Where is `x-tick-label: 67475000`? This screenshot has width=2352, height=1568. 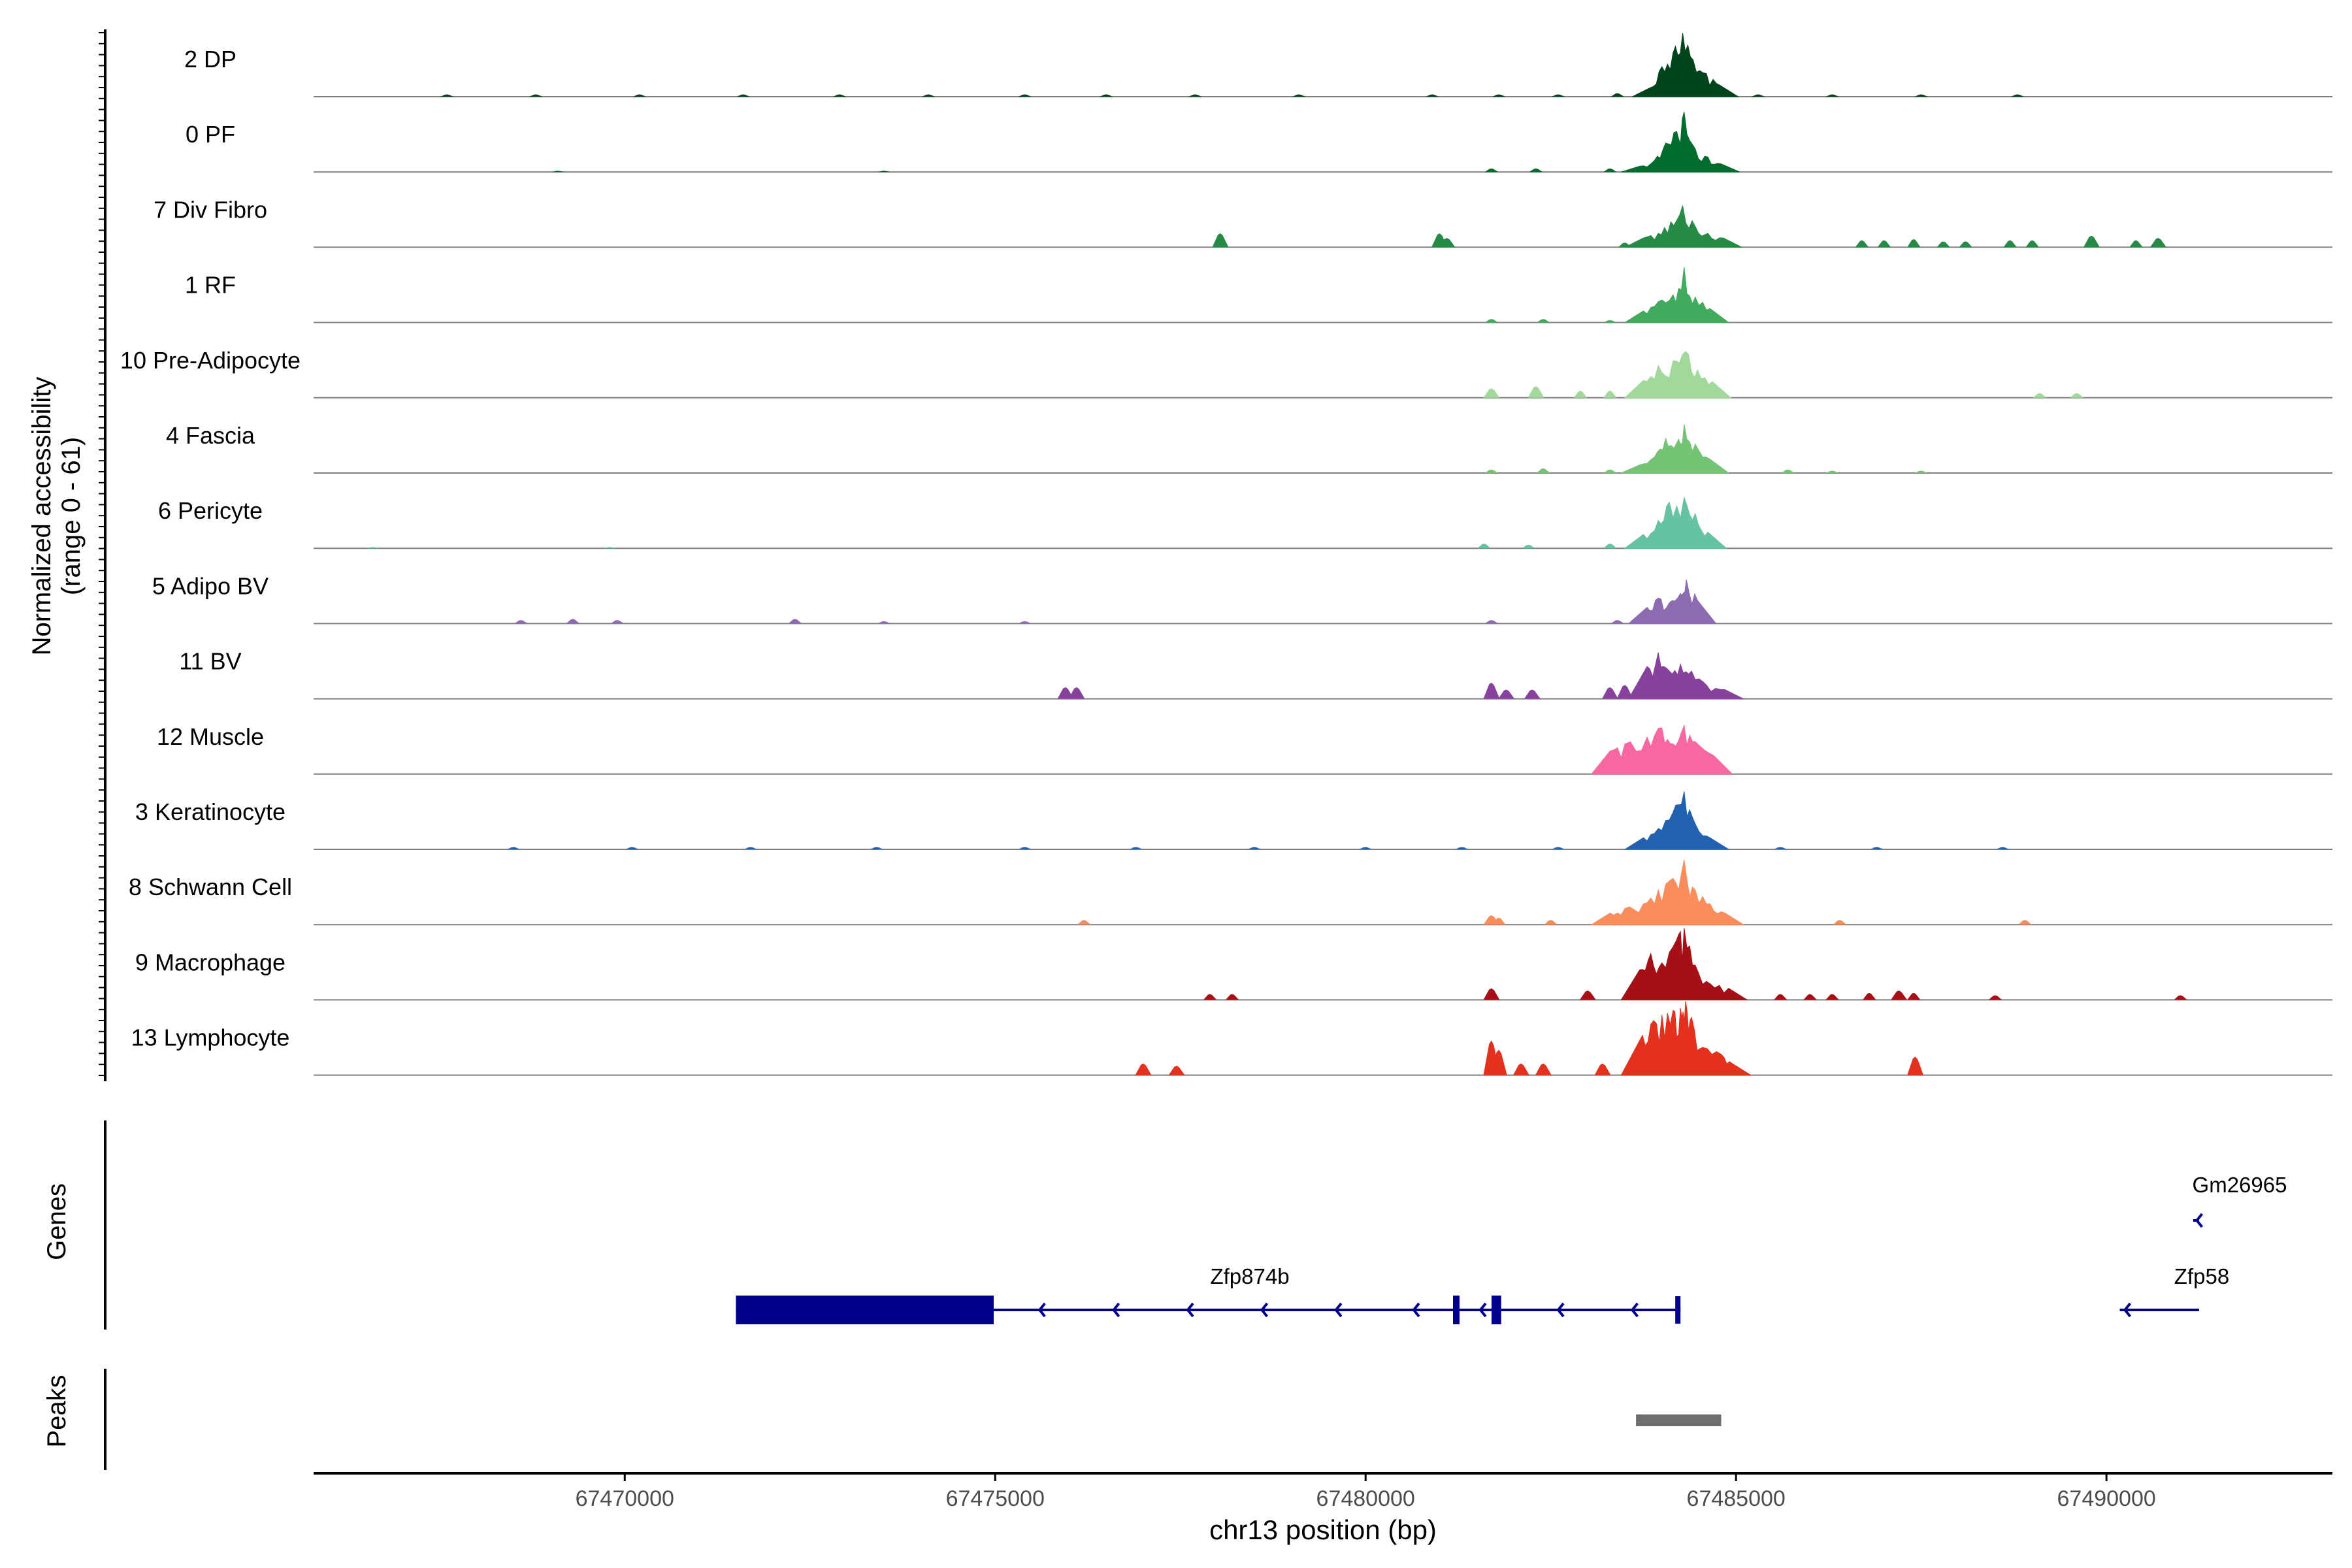 x-tick-label: 67475000 is located at coordinates (995, 1498).